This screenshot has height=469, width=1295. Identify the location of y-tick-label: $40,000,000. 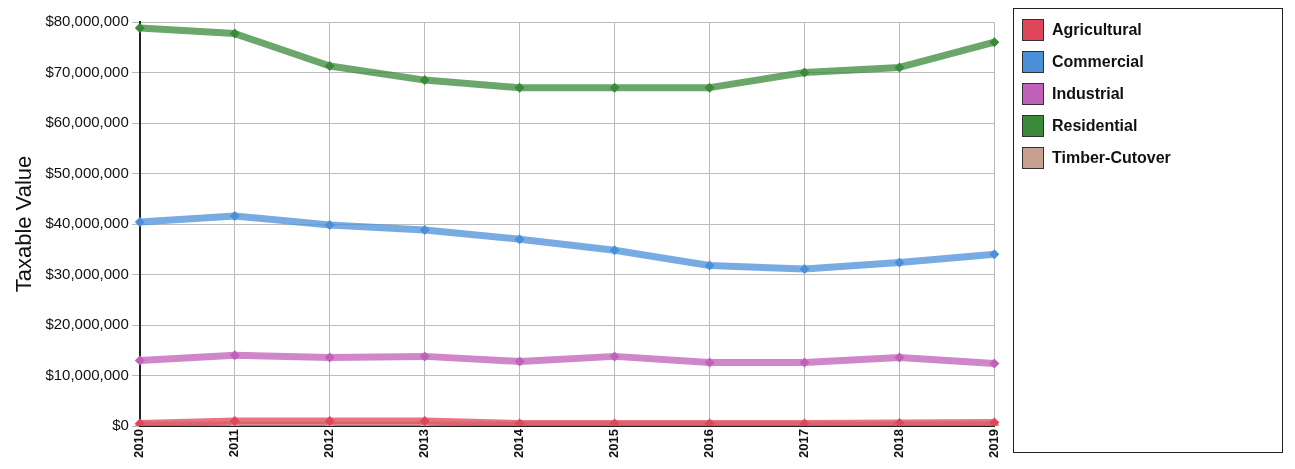
(87, 223).